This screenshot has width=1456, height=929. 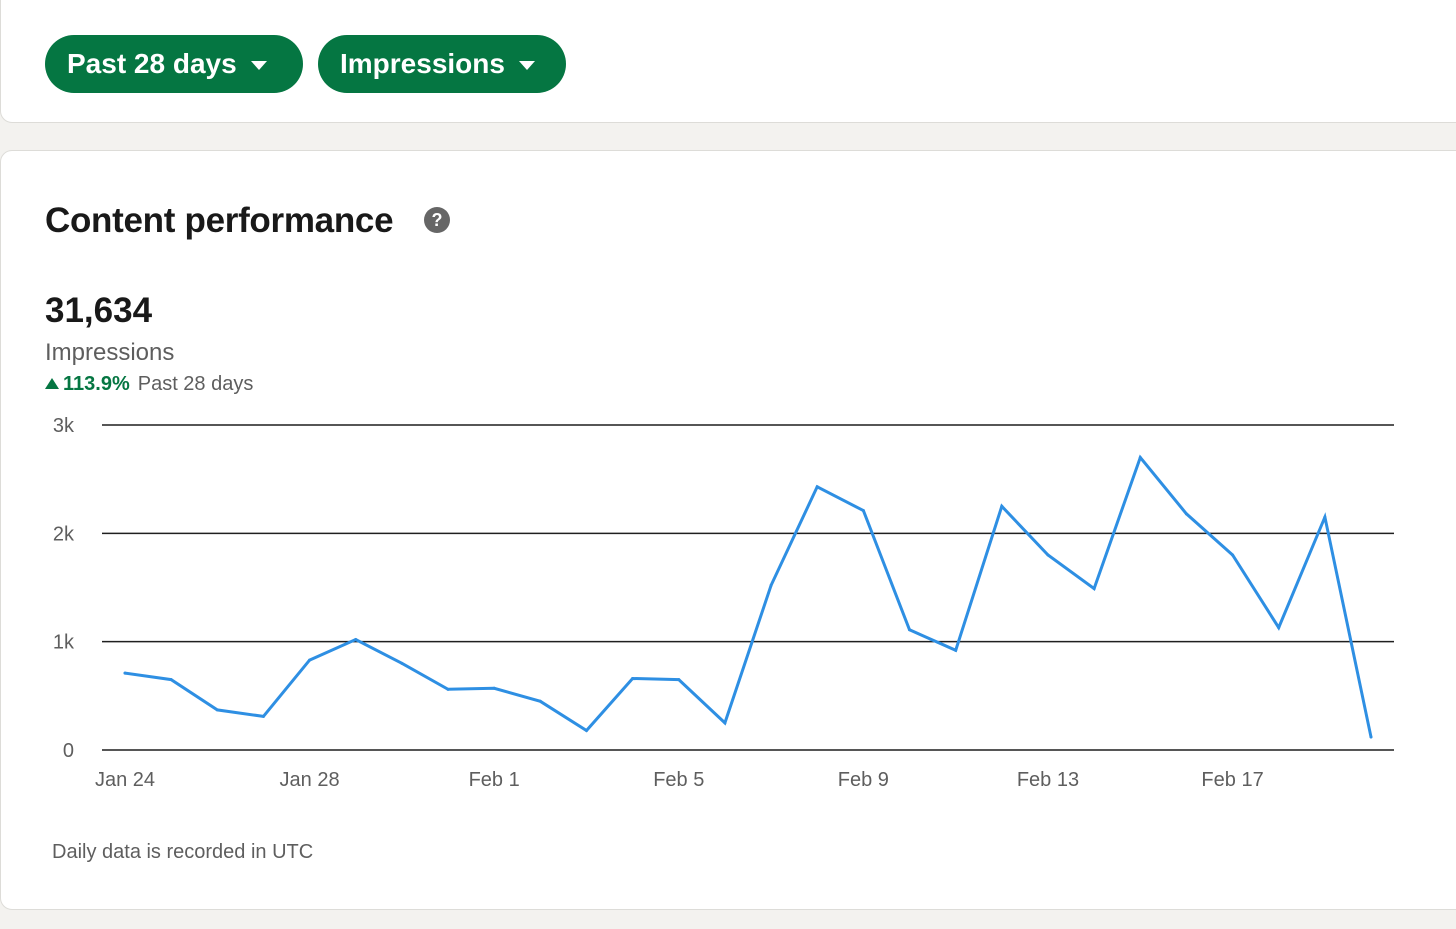 I want to click on x-tick-label: Feb 5, so click(x=678, y=780).